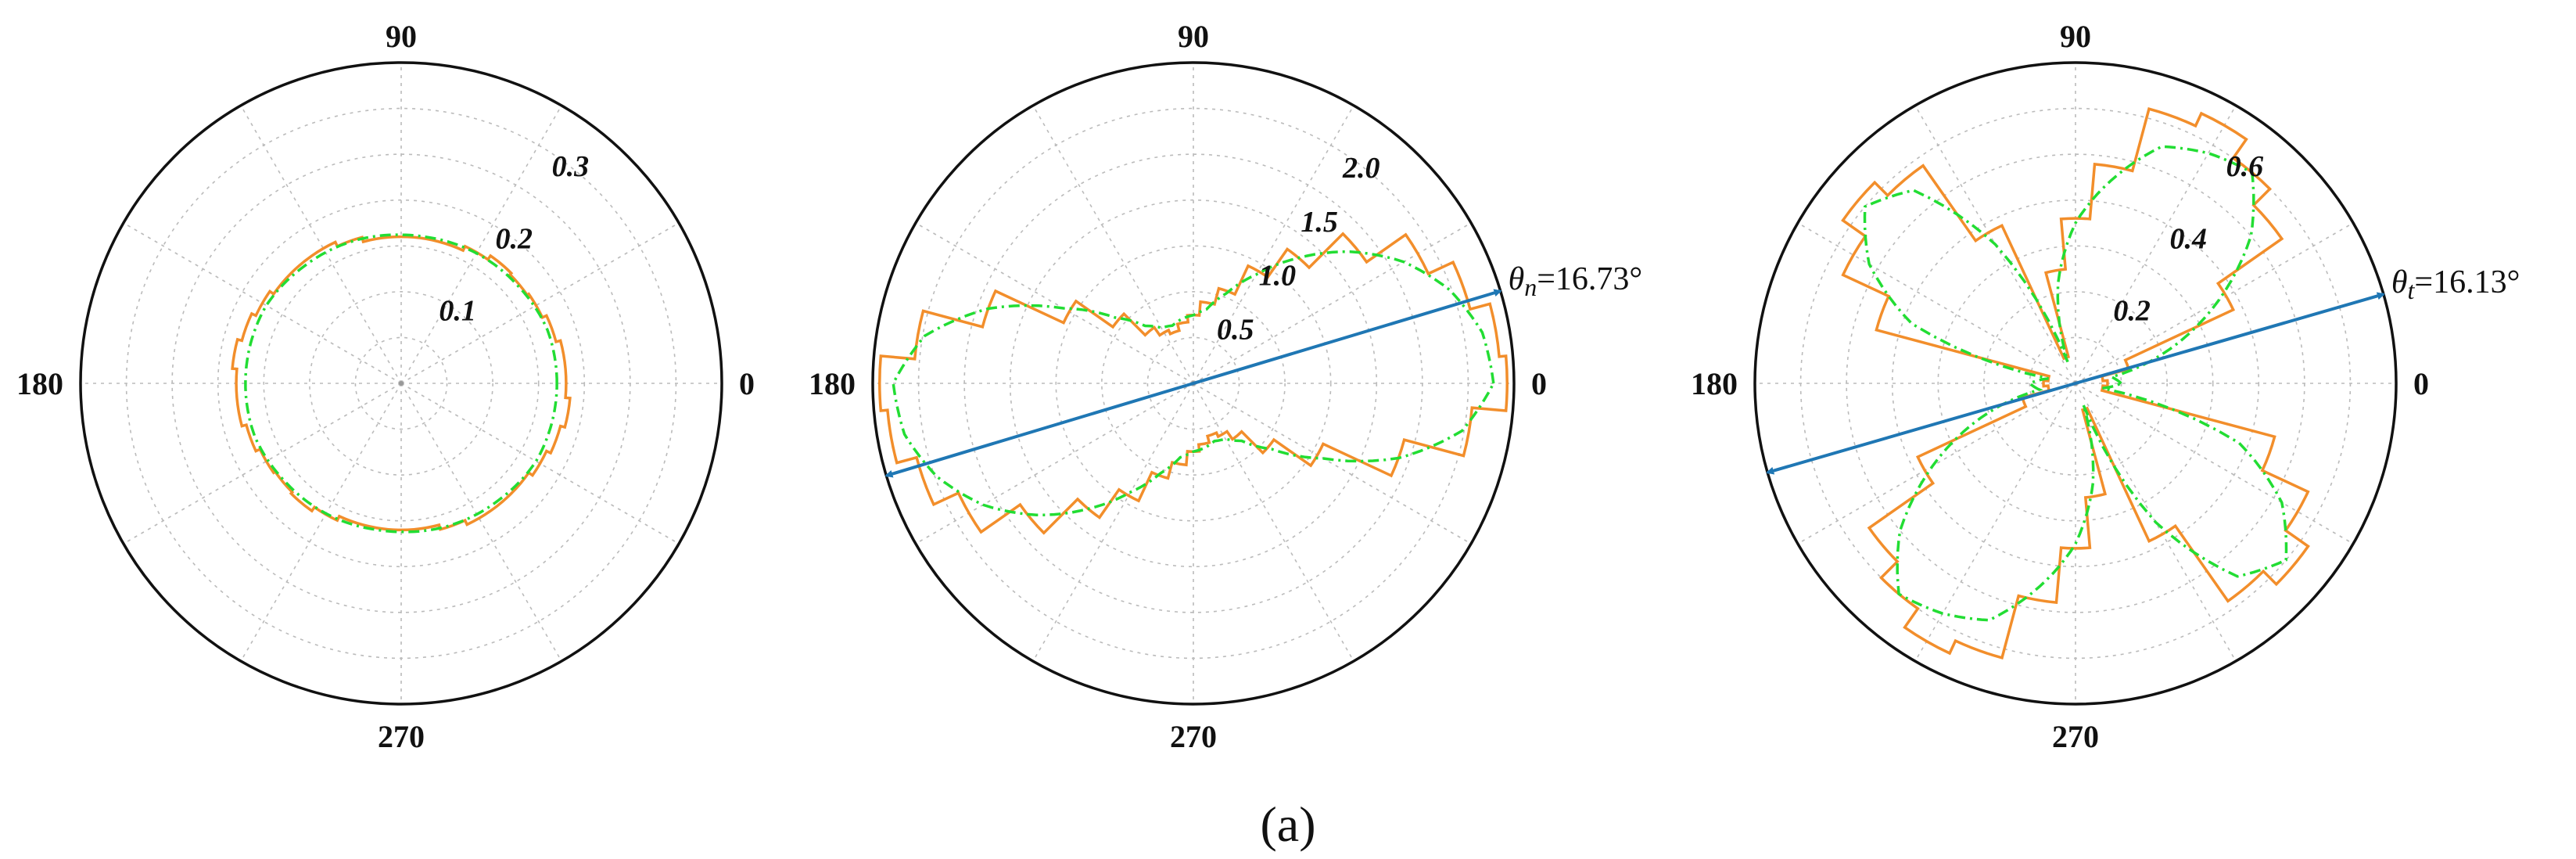  I want to click on r-tick-label: 1.5, so click(1319, 223).